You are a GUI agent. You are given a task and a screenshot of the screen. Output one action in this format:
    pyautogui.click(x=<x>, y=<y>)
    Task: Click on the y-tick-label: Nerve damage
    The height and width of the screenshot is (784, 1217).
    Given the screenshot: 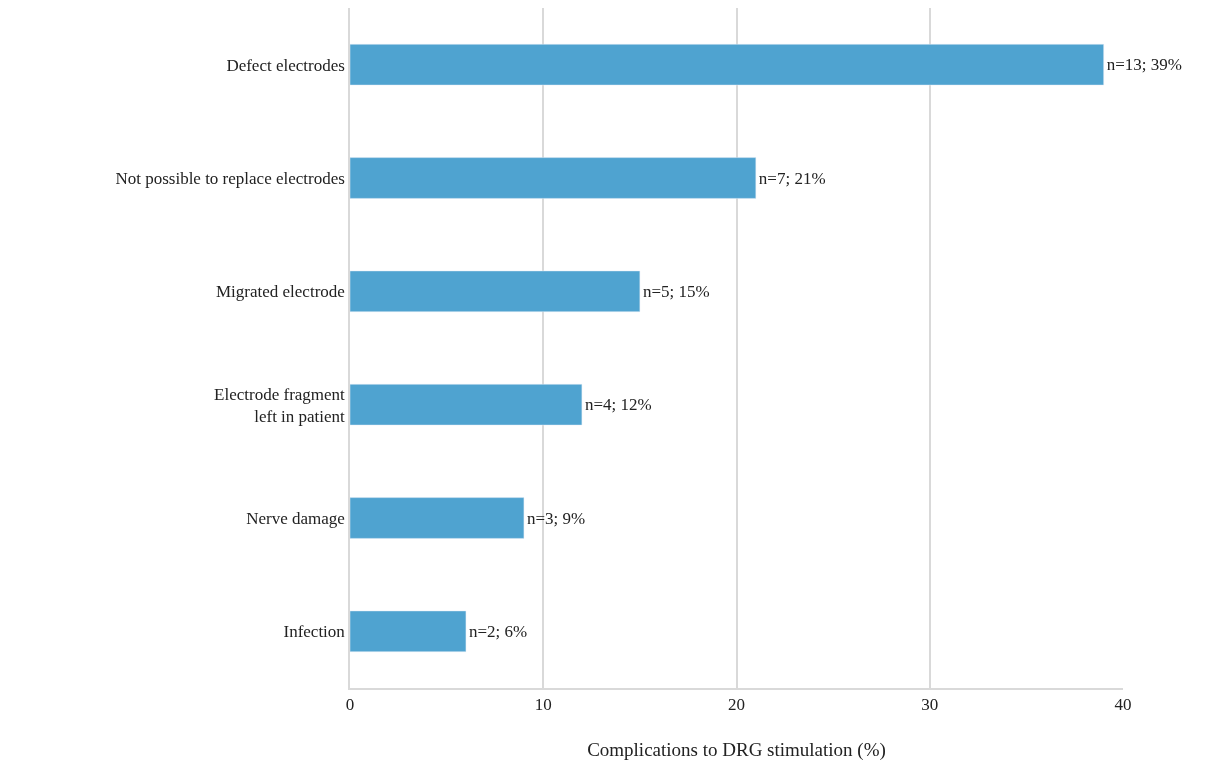 What is the action you would take?
    pyautogui.click(x=295, y=518)
    